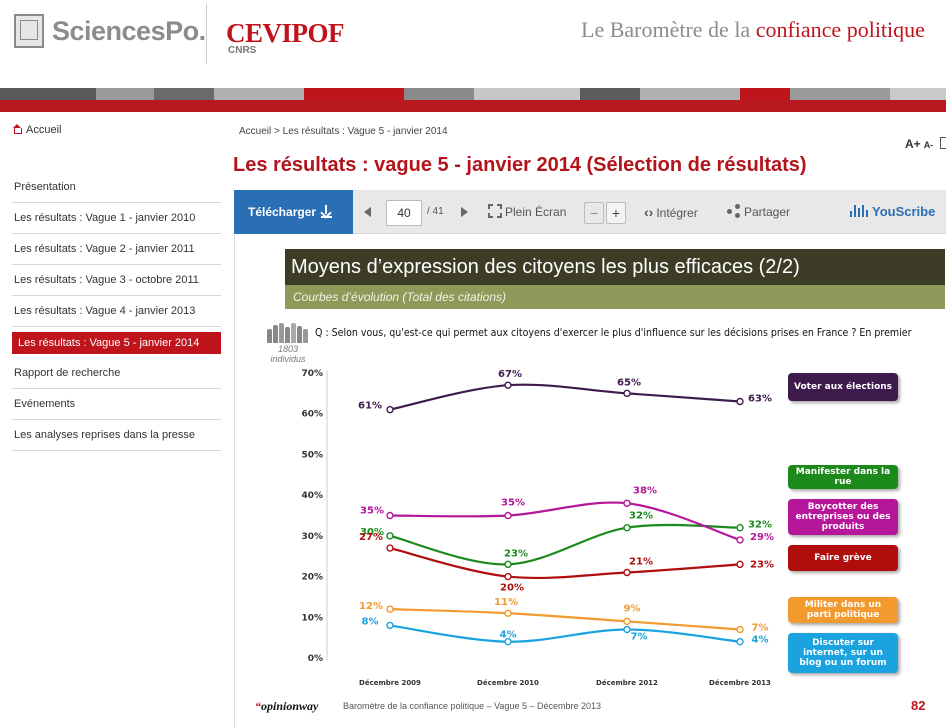 The image size is (946, 728). Describe the element at coordinates (116, 249) in the screenshot. I see `sidebar-item-vague-2: Les résultats : Vague 2 - janvier 2011` at that location.